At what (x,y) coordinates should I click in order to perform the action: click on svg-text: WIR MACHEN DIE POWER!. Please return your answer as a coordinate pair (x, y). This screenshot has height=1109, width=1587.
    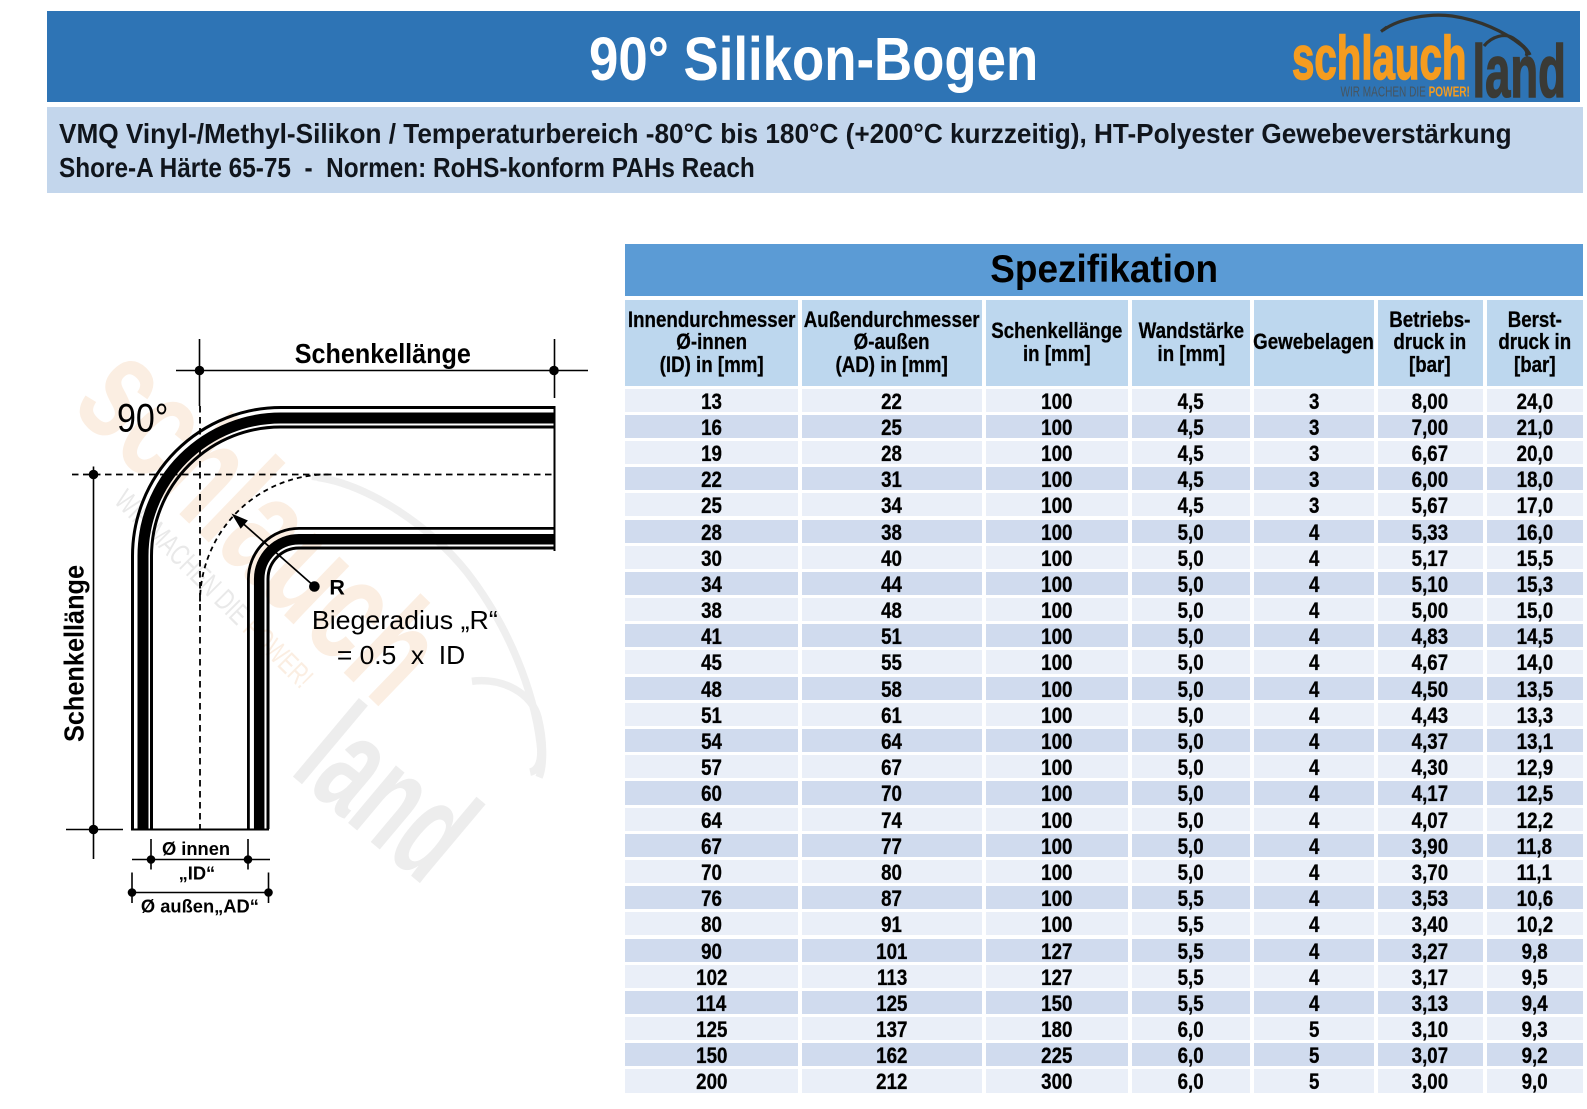
    Looking at the image, I should click on (1405, 91).